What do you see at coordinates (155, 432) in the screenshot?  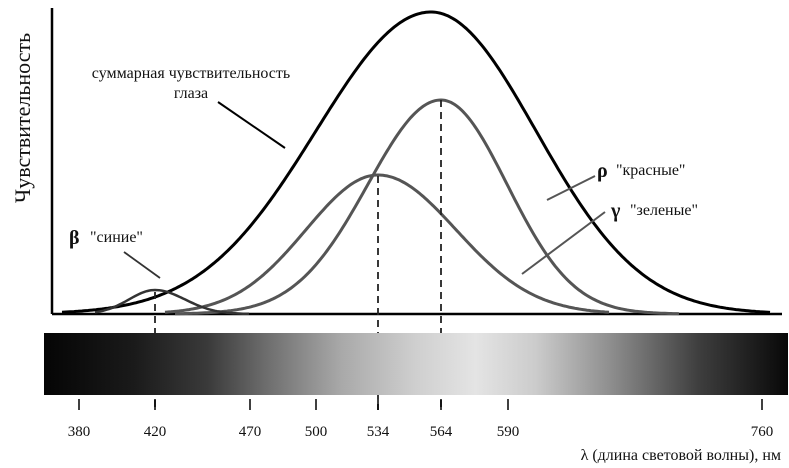 I see `tick-label-420: 420` at bounding box center [155, 432].